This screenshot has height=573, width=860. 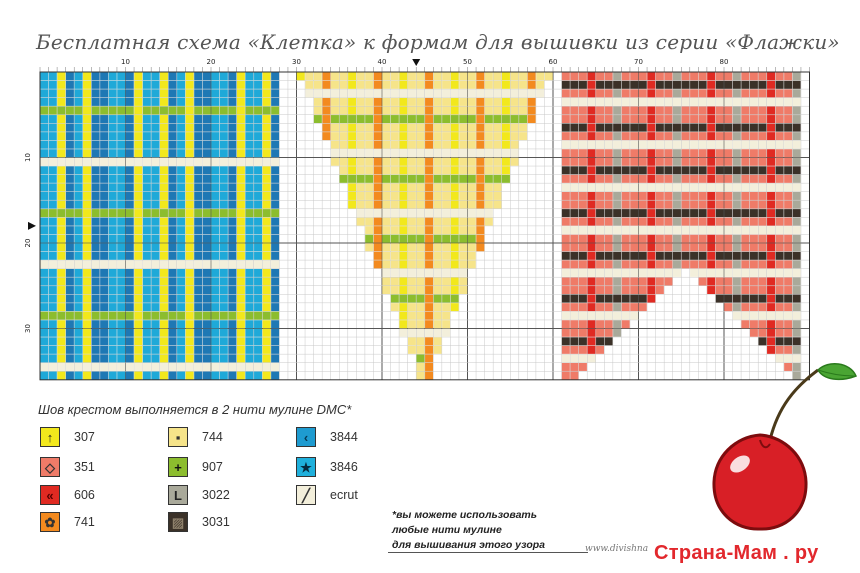 What do you see at coordinates (216, 522) in the screenshot?
I see `legend-code: 3031` at bounding box center [216, 522].